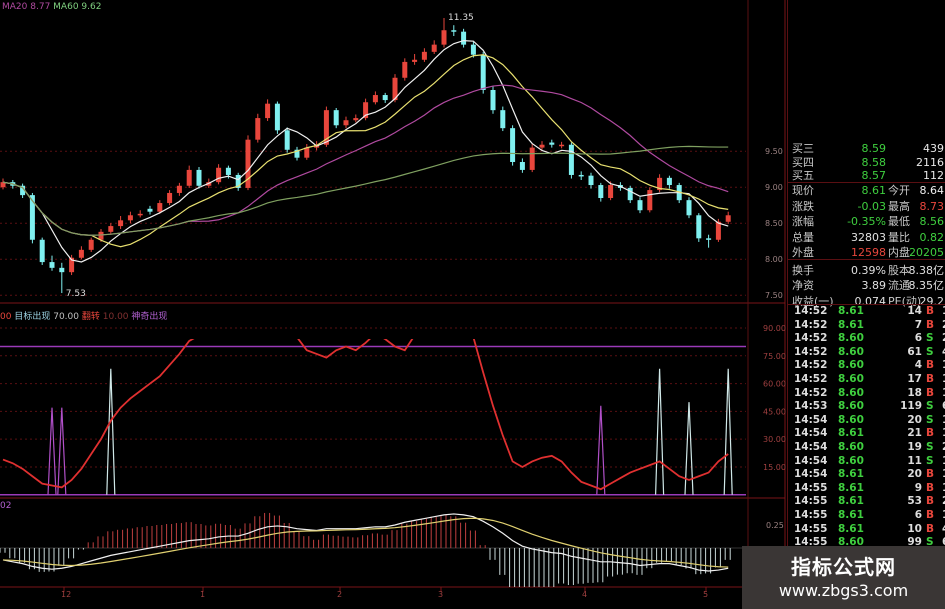 The height and width of the screenshot is (609, 945). What do you see at coordinates (365, 542) in the screenshot?
I see `dif-line` at bounding box center [365, 542].